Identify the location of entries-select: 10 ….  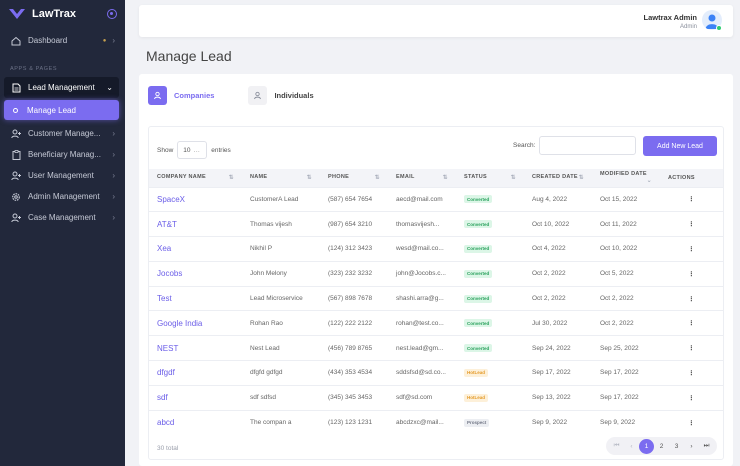
(192, 150).